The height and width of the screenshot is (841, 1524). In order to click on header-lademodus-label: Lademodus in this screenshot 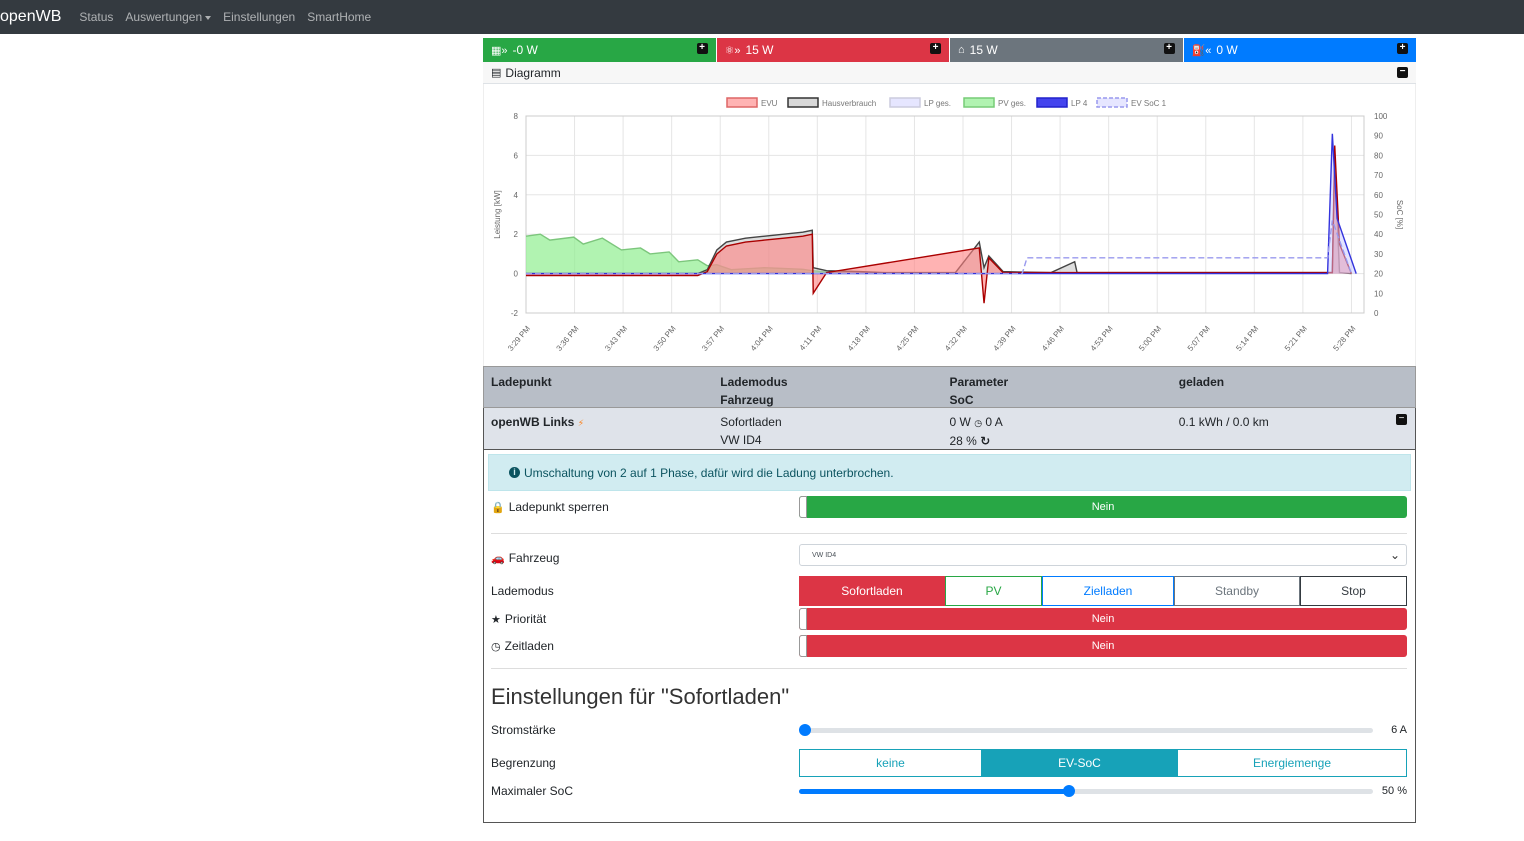, I will do `click(754, 382)`.